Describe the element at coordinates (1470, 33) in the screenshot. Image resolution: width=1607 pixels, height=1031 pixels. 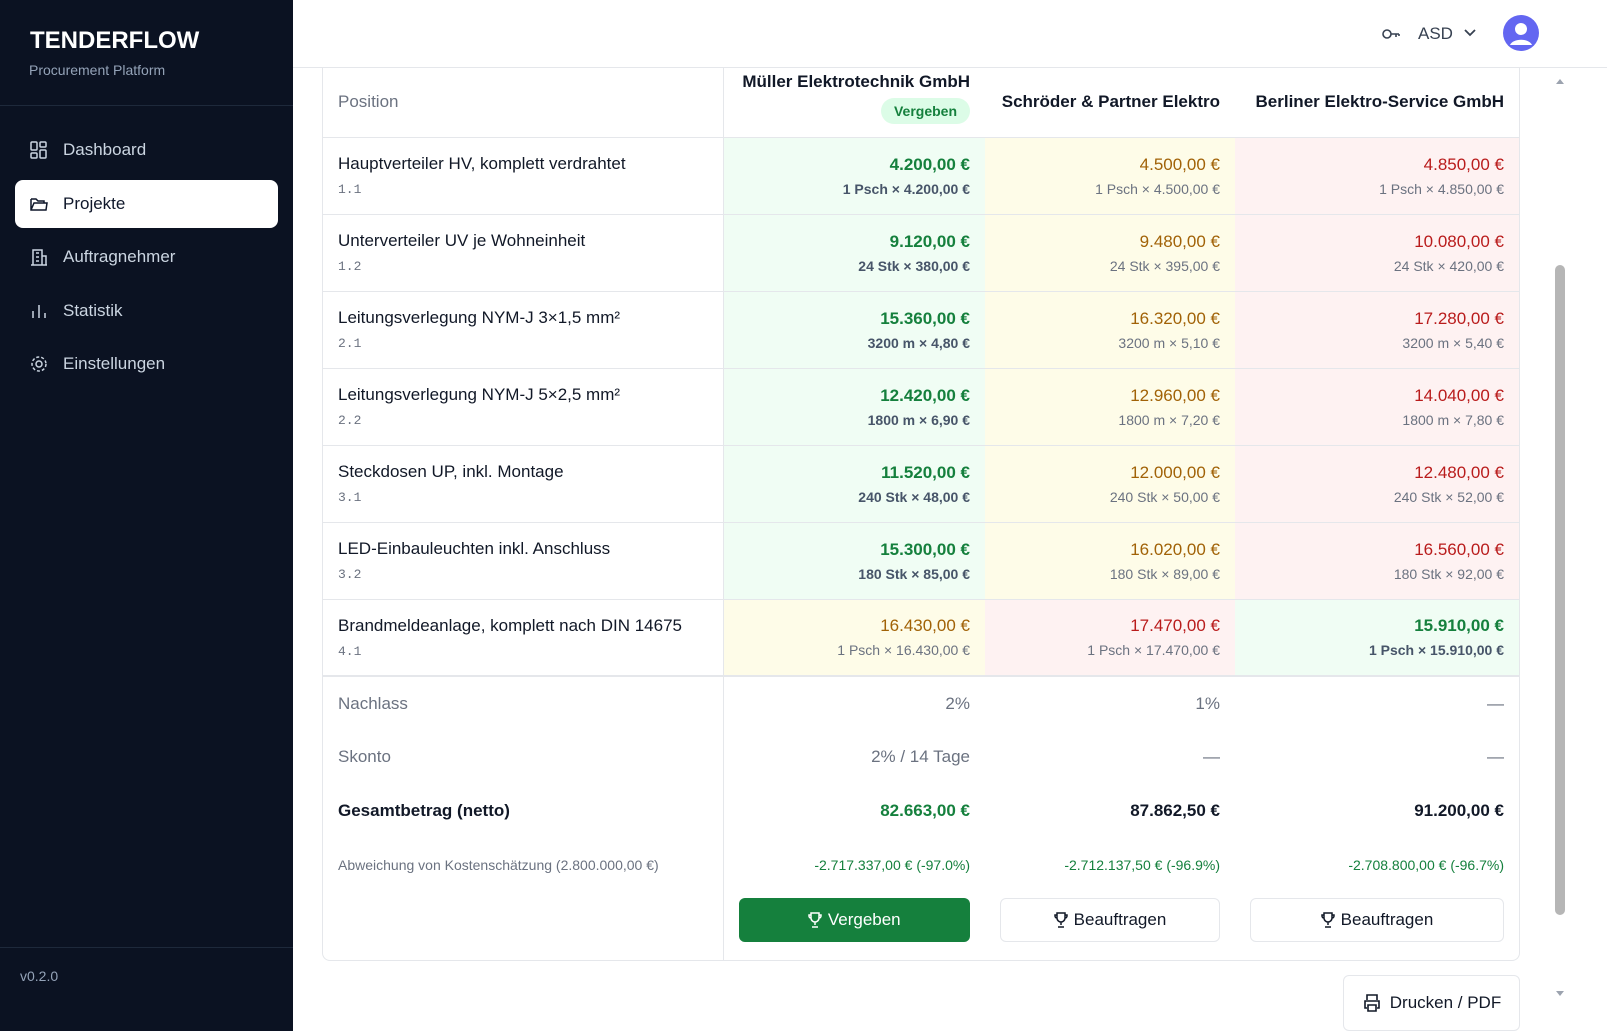
I see `chevron` at that location.